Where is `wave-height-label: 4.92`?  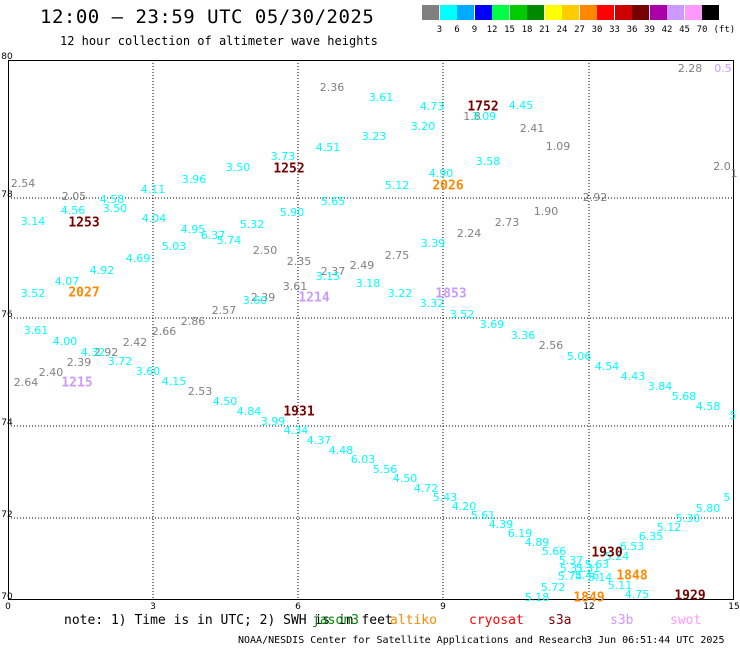
wave-height-label: 4.92 is located at coordinates (102, 270).